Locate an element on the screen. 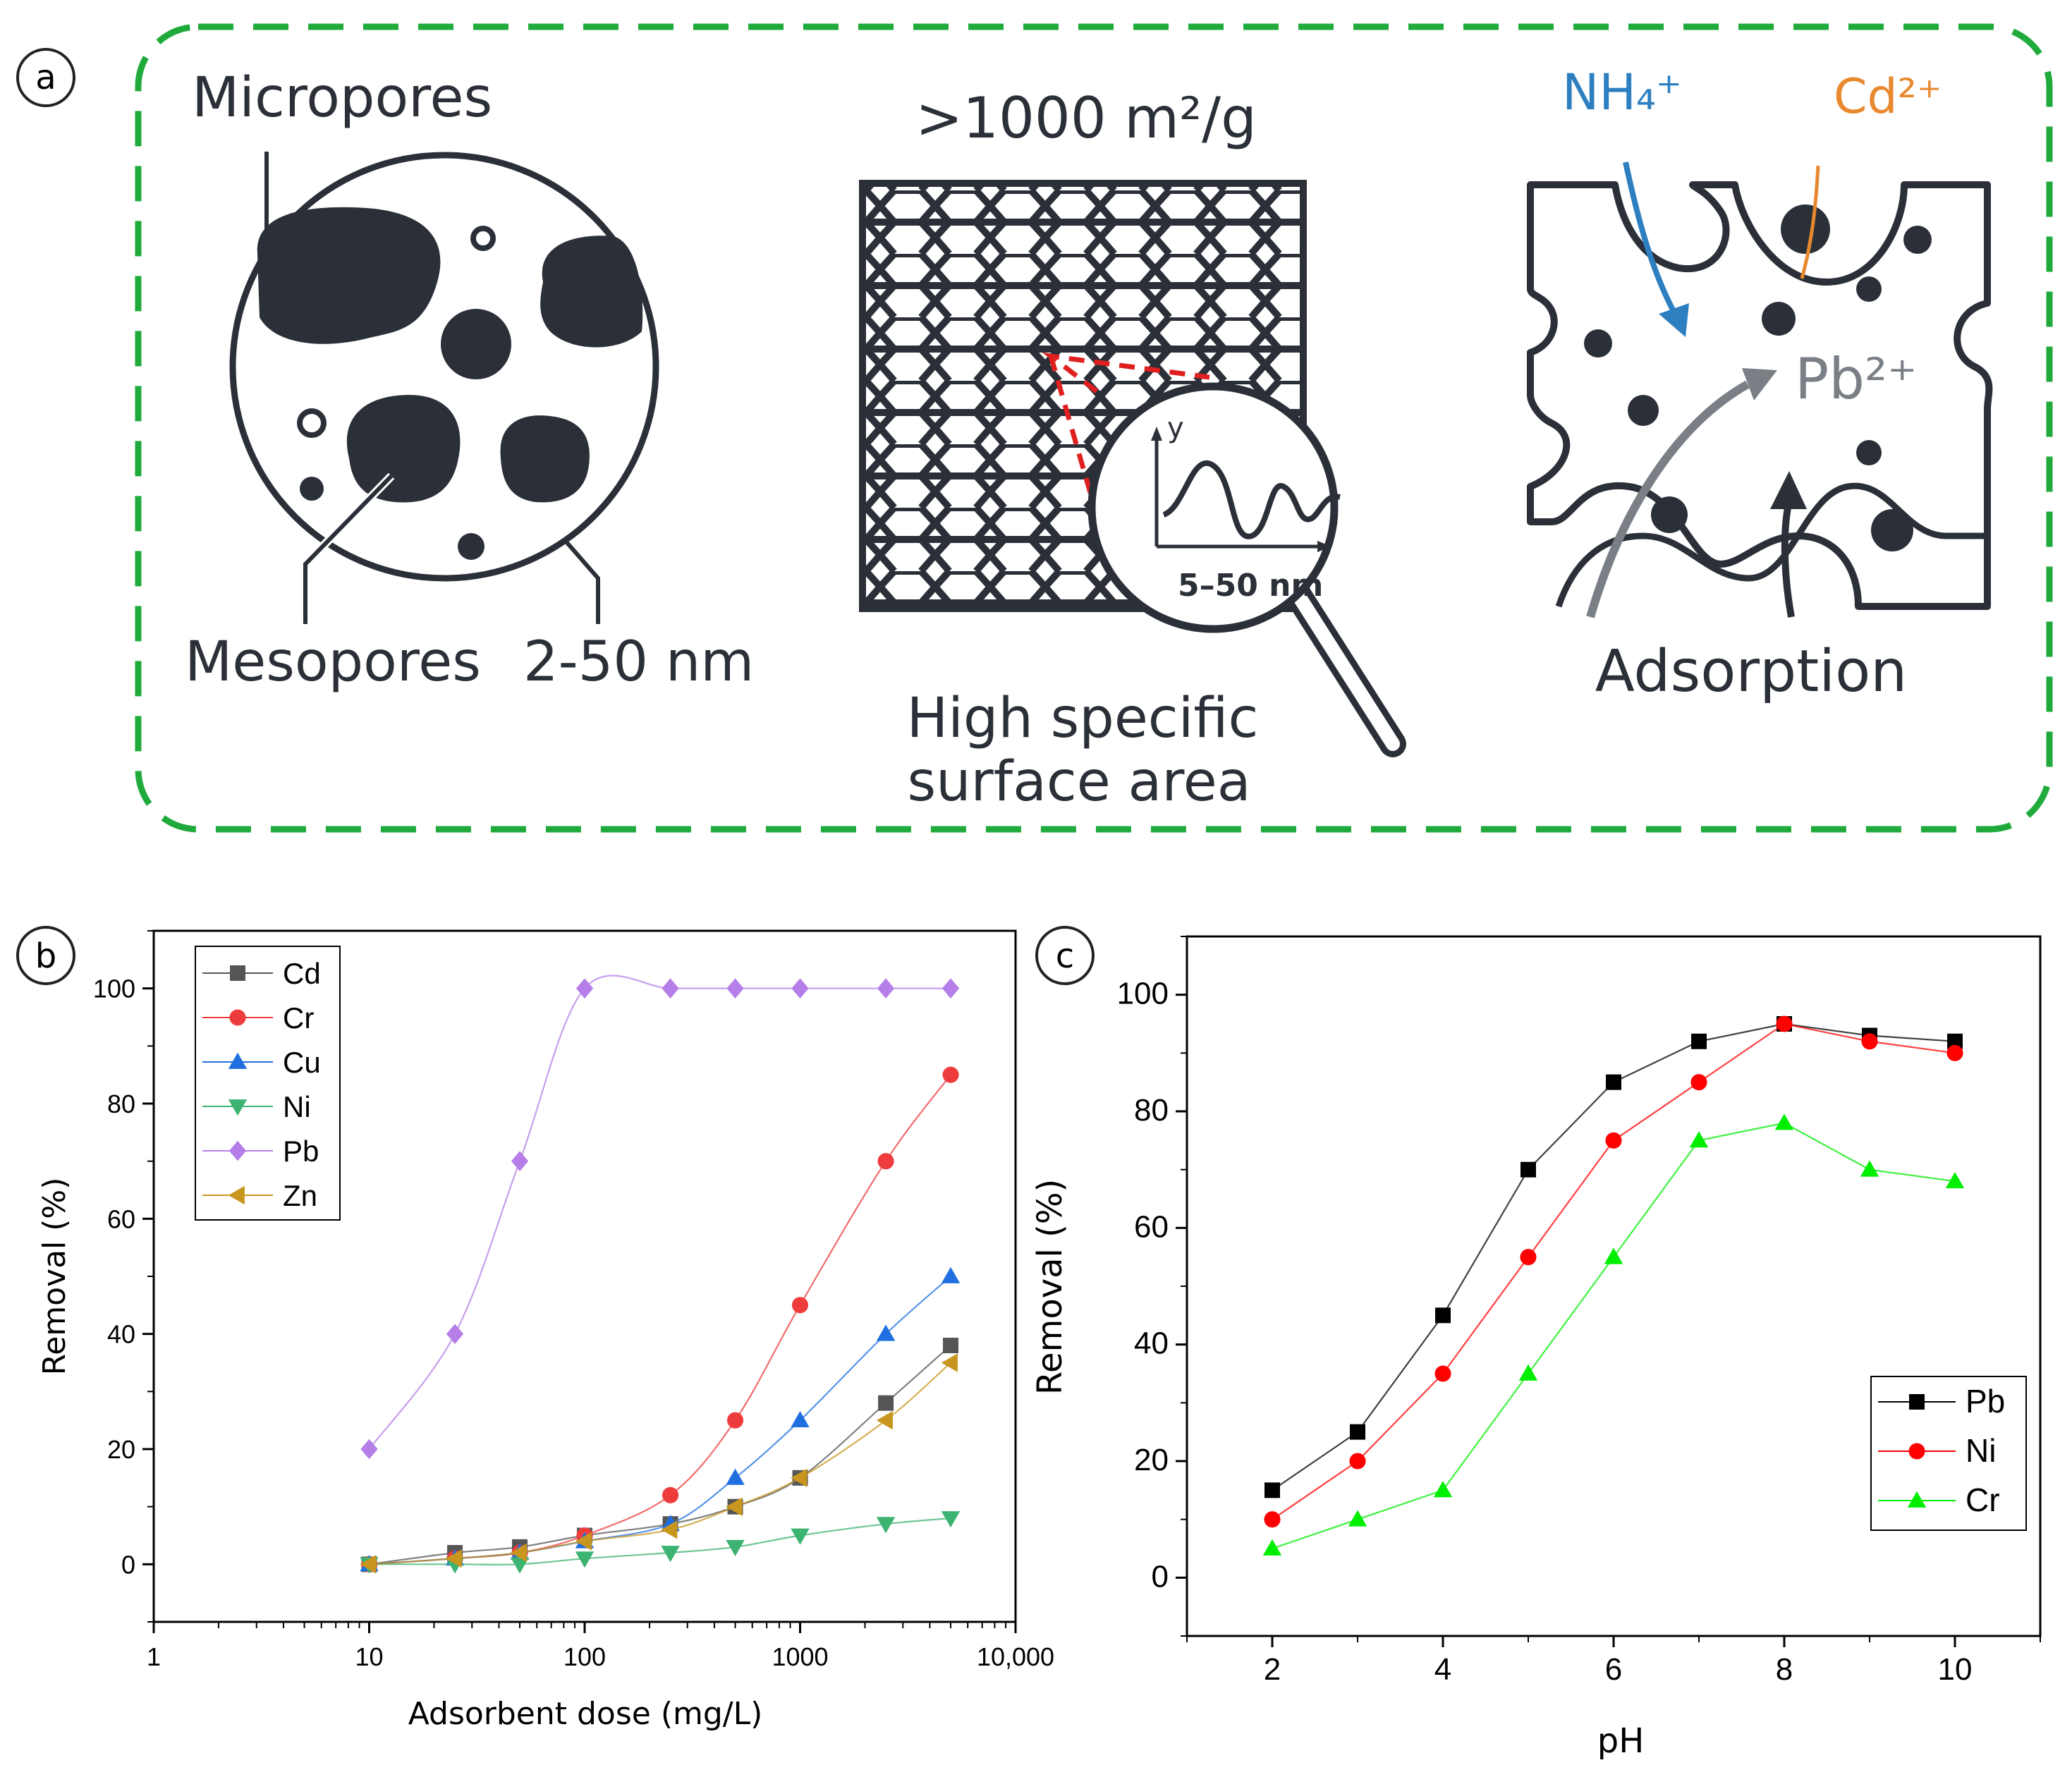 The image size is (2072, 1777). zoom-region-marker-edge is located at coordinates (1073, 435).